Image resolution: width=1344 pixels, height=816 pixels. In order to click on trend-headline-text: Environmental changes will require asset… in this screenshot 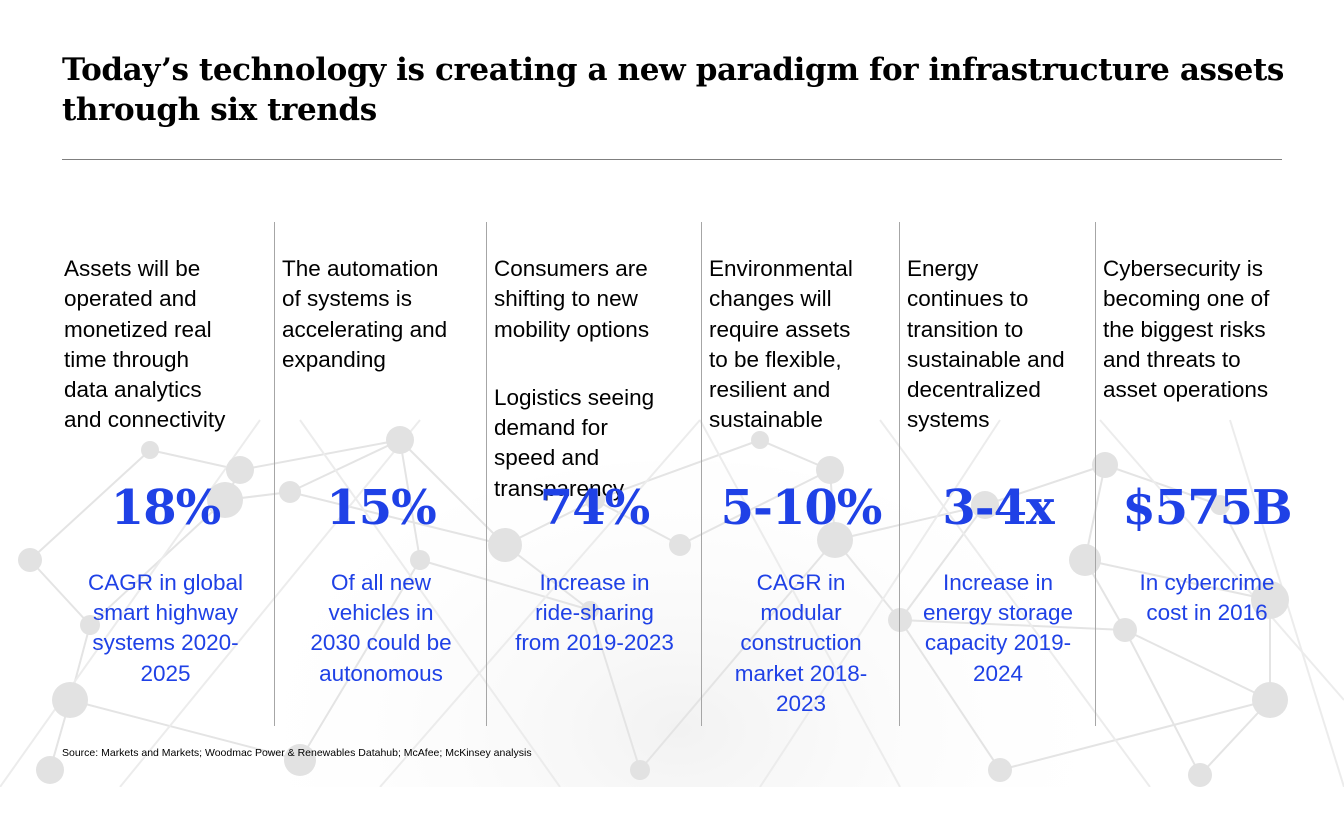, I will do `click(781, 344)`.